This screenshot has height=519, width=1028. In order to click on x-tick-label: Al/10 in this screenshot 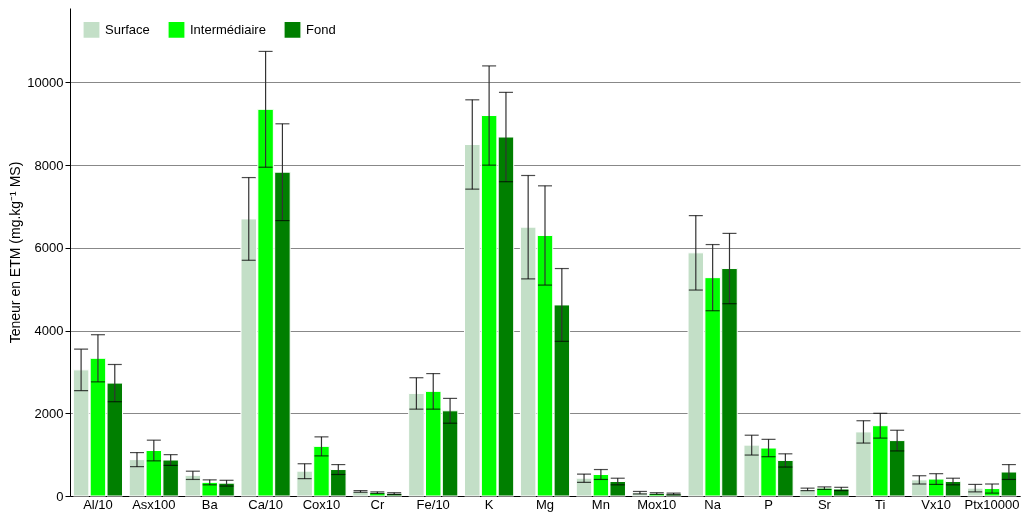, I will do `click(98, 504)`.